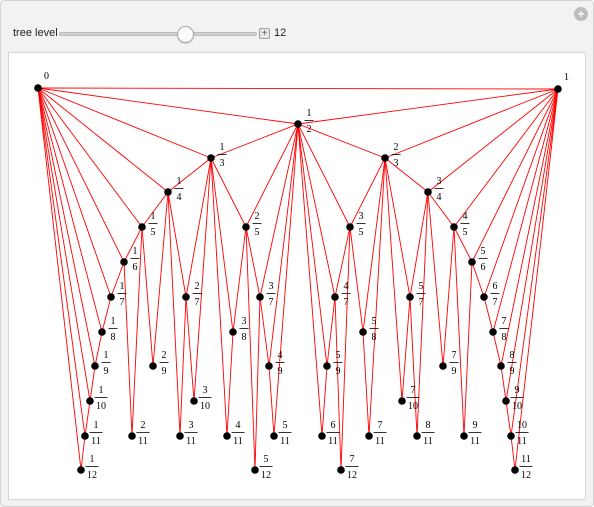 This screenshot has height=507, width=594. Describe the element at coordinates (439, 189) in the screenshot. I see `fraction-label: 34` at that location.